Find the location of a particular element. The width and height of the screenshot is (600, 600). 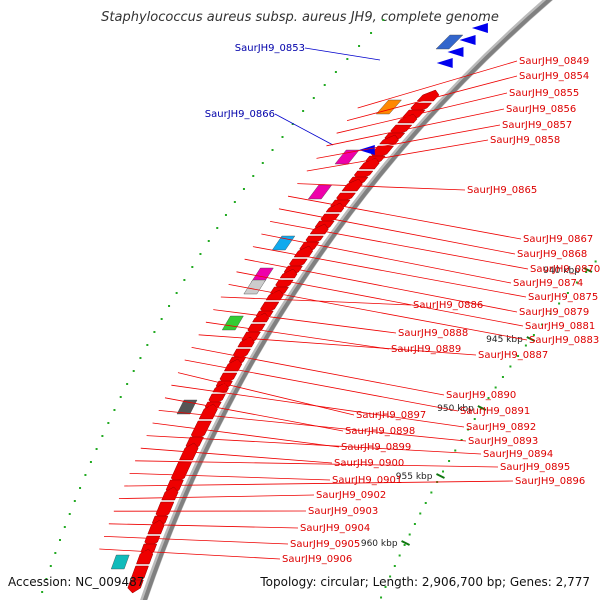

accession-text: Accession: NC_009487 is located at coordinates (76, 582).